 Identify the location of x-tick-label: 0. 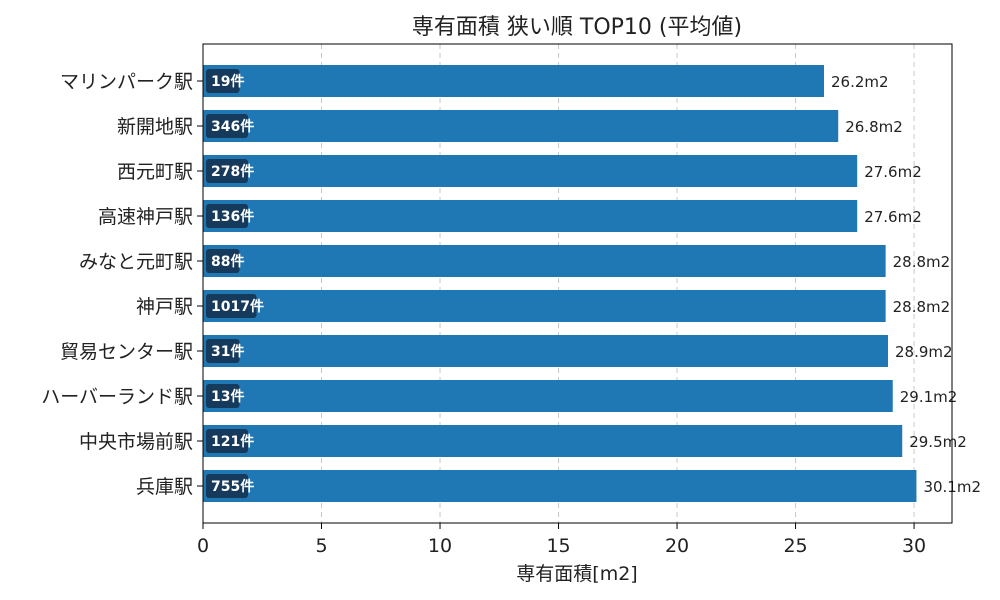
(203, 546).